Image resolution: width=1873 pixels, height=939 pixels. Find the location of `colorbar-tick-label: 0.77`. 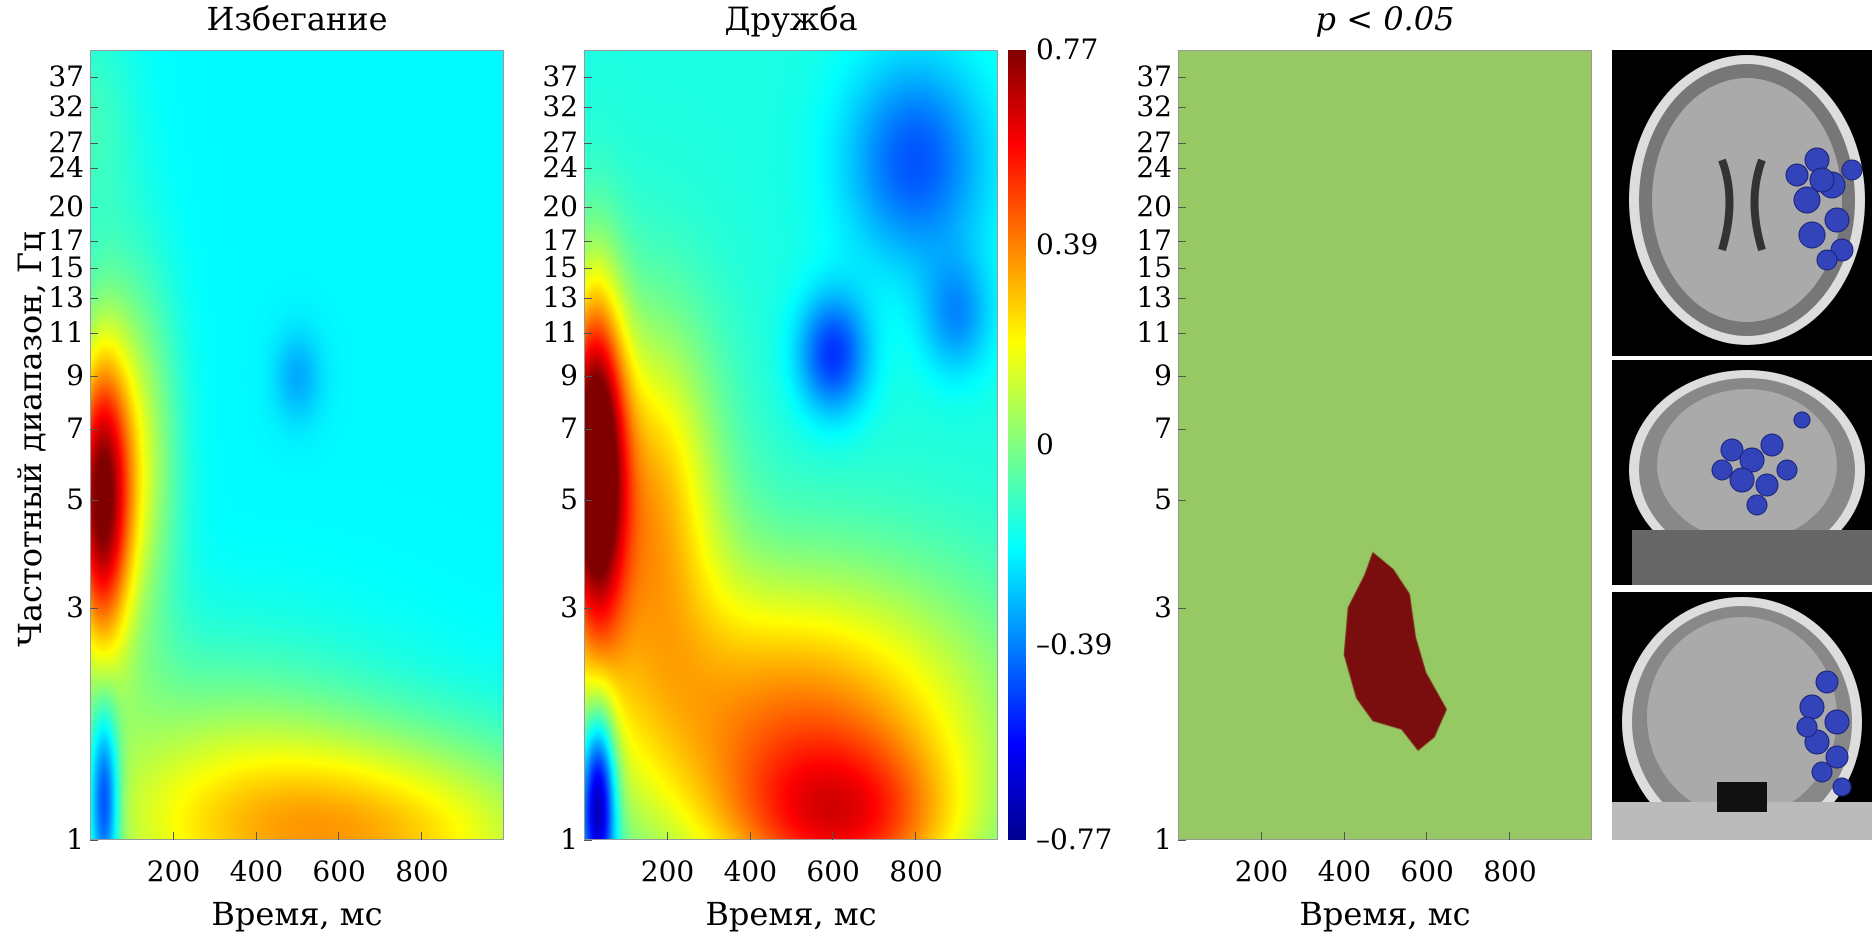

colorbar-tick-label: 0.77 is located at coordinates (1067, 49).